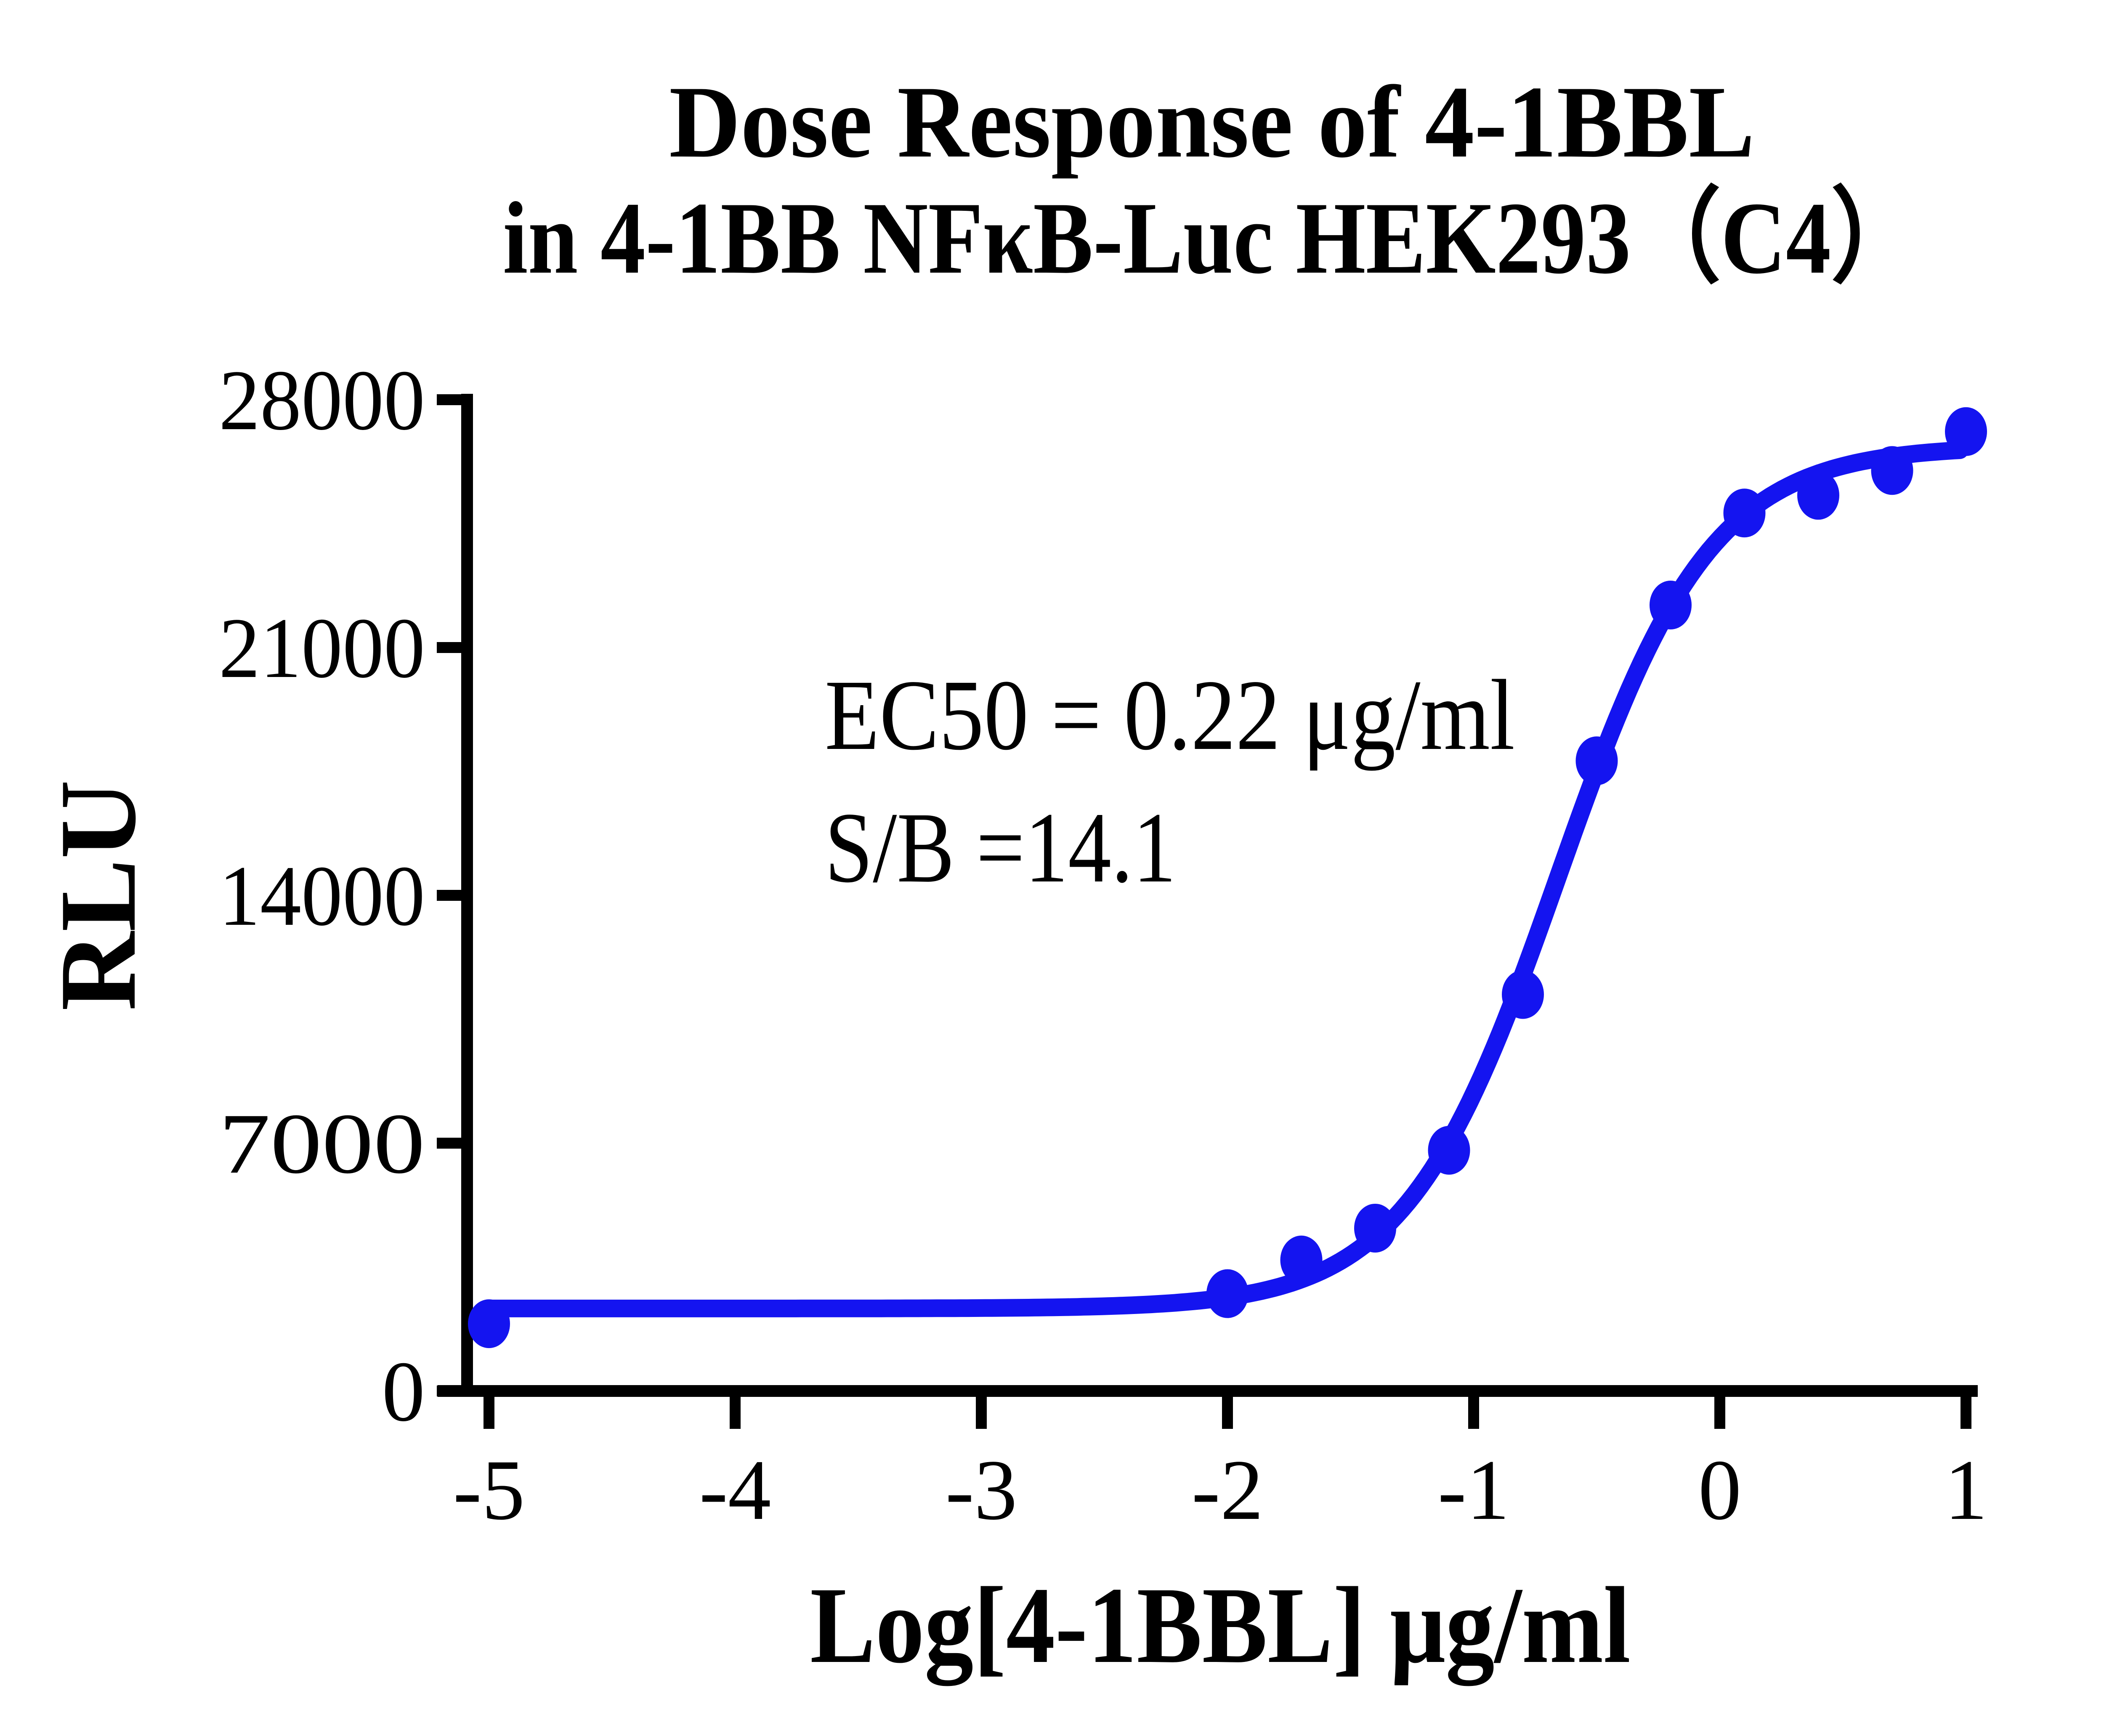 The width and height of the screenshot is (2104, 1736). Describe the element at coordinates (1228, 1490) in the screenshot. I see `x-tick-label: -2` at that location.